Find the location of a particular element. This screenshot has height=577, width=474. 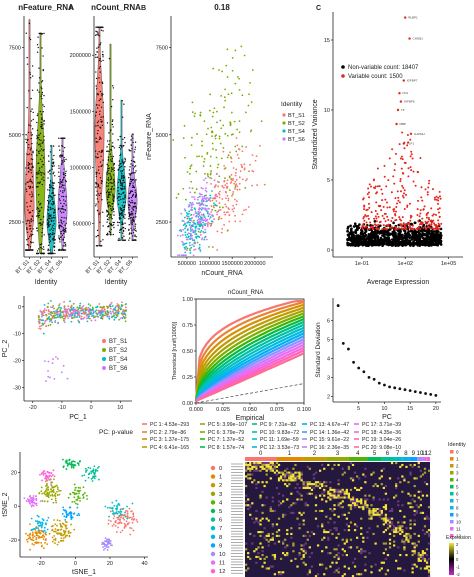

x-tick-label: 0.025 is located at coordinates (223, 410).